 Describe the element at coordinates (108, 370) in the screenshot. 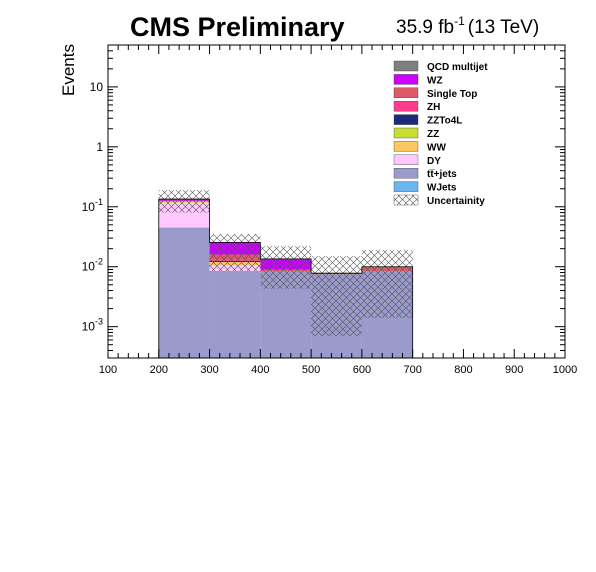

I see `x-tick-label: 100` at that location.